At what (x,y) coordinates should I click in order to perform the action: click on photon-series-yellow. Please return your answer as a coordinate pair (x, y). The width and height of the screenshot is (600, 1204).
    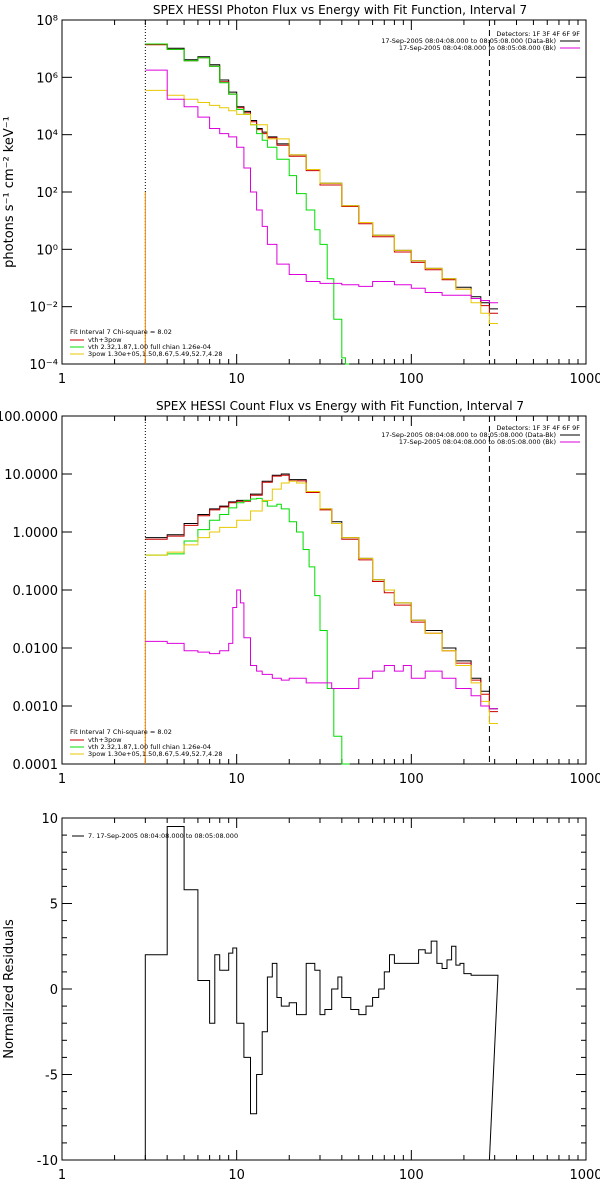
    Looking at the image, I should click on (321, 206).